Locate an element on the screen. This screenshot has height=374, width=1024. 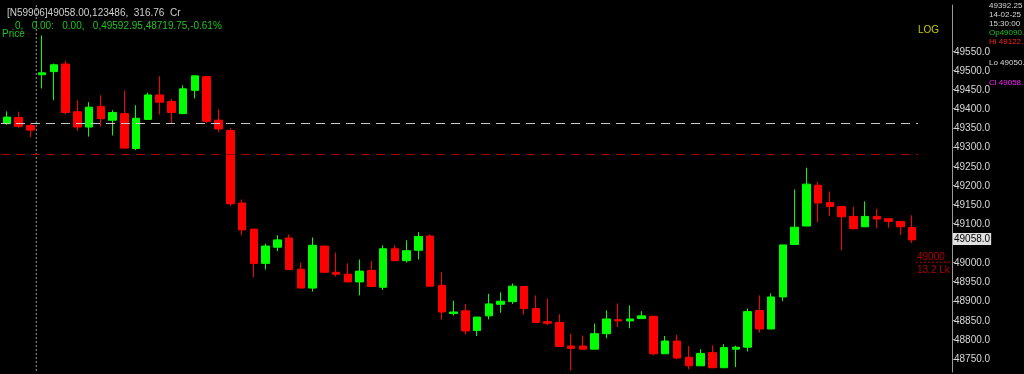
text: Op49090. is located at coordinates (1006, 32).